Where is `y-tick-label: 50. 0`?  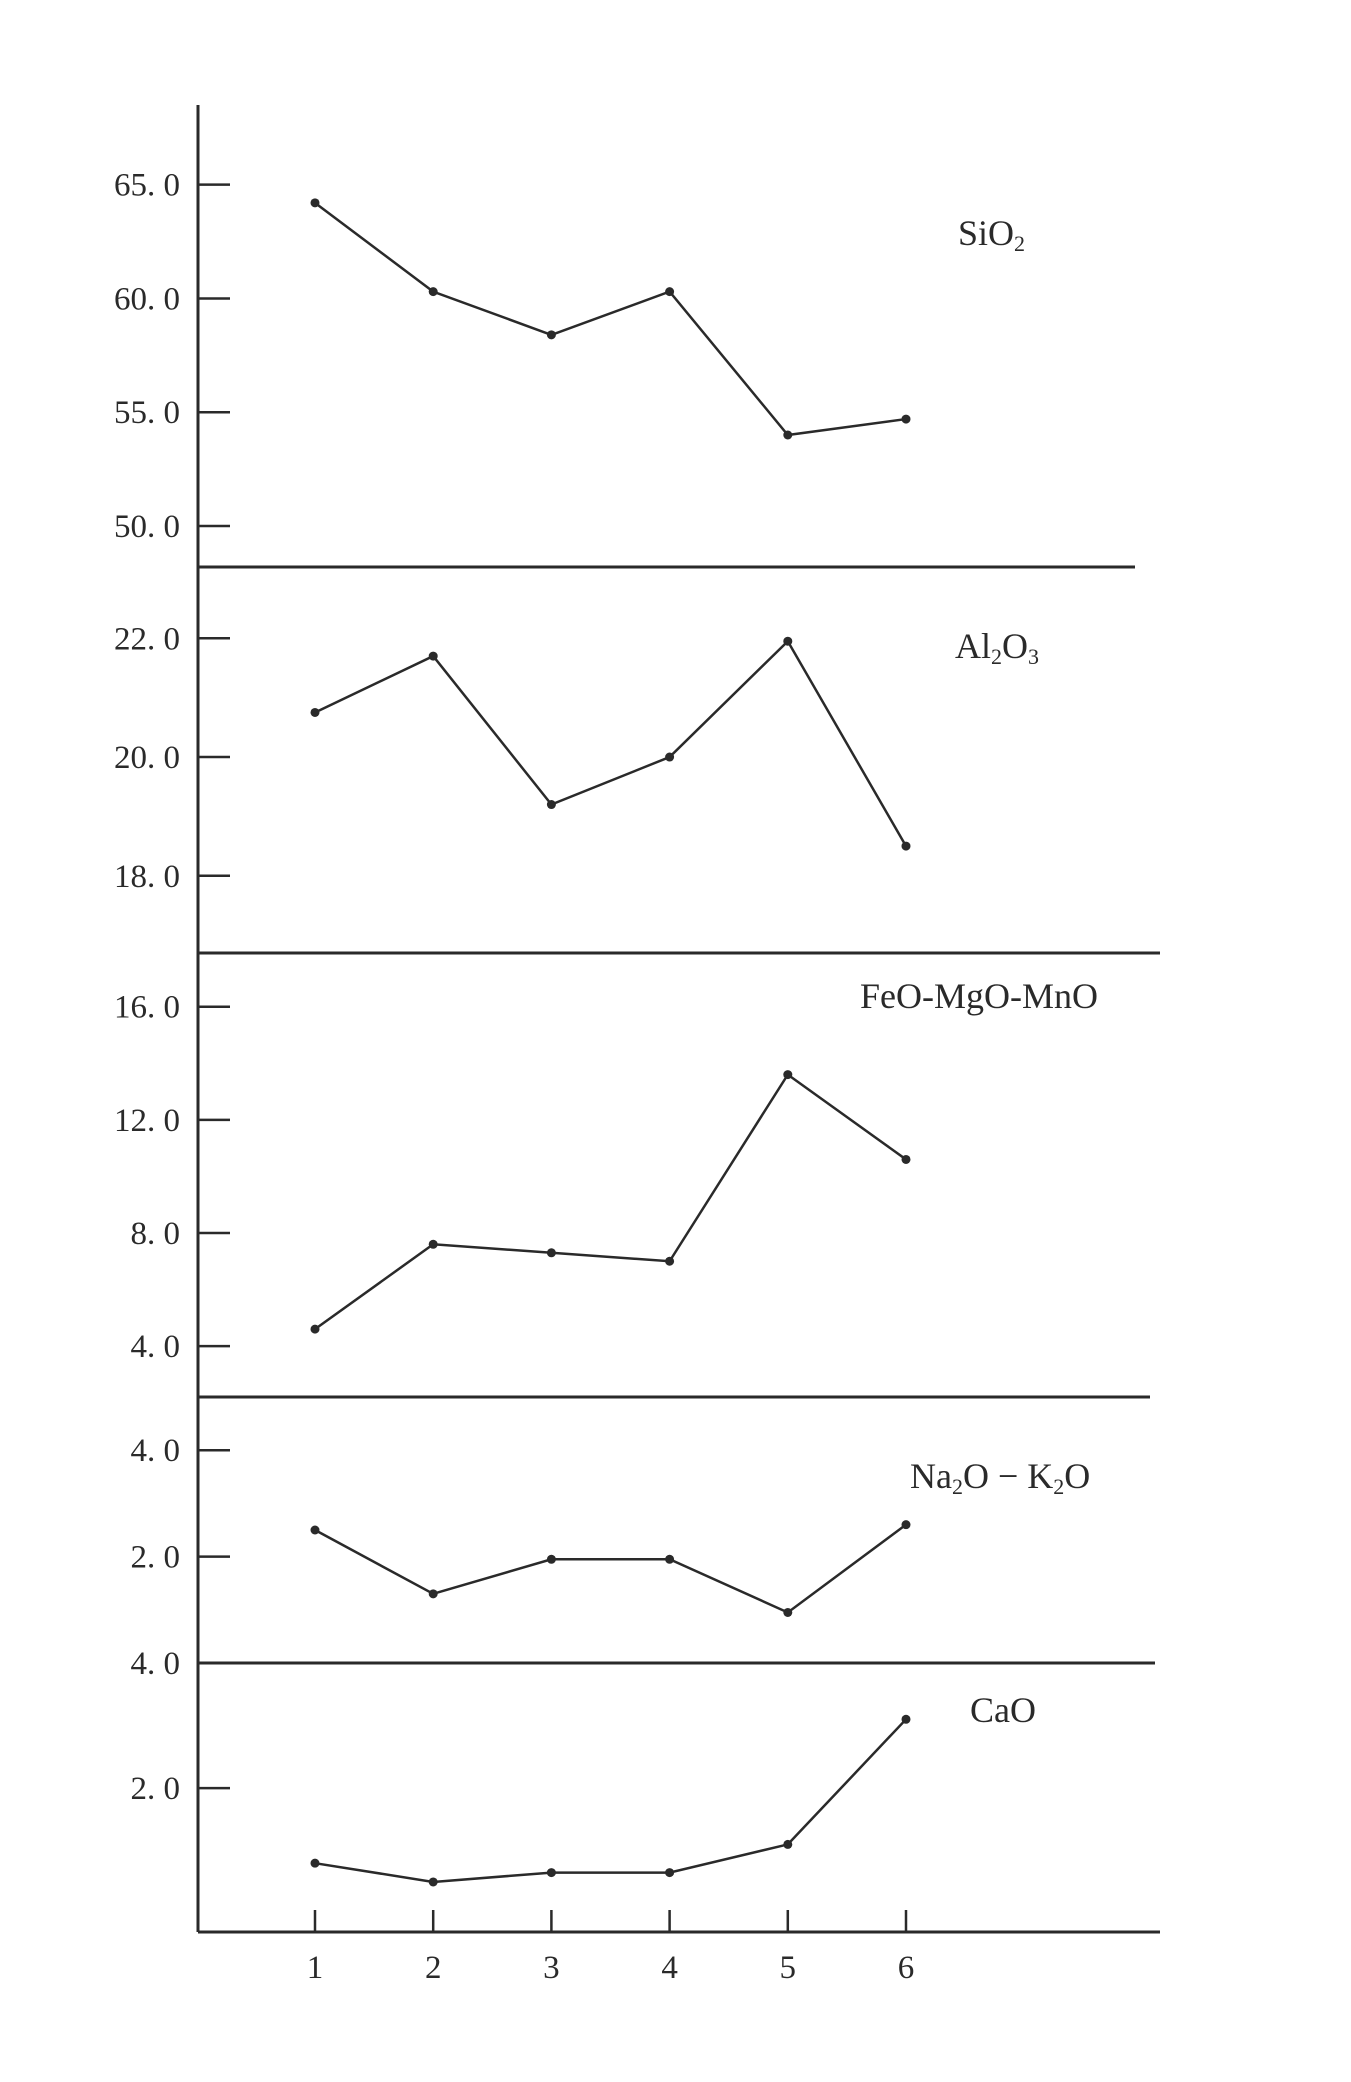
y-tick-label: 50. 0 is located at coordinates (147, 527).